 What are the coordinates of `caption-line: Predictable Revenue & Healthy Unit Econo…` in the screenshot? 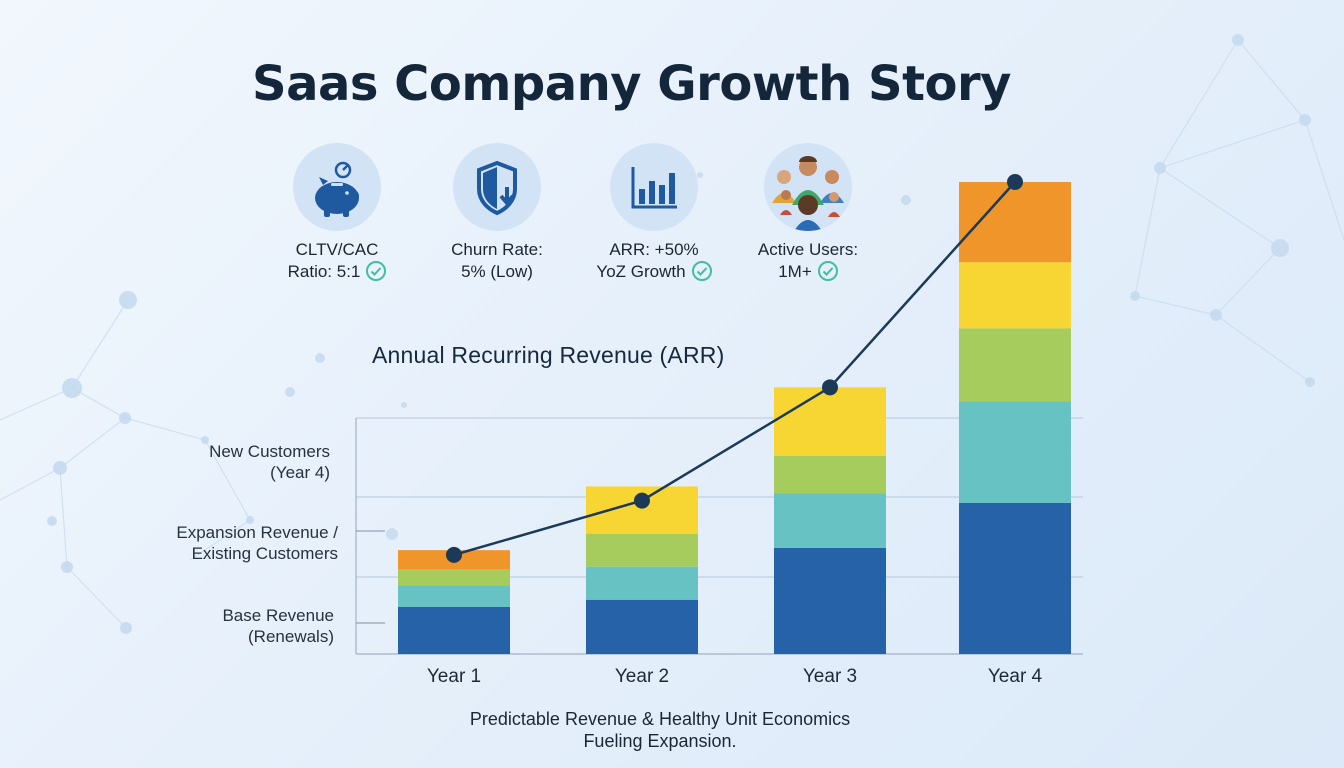 It's located at (660, 719).